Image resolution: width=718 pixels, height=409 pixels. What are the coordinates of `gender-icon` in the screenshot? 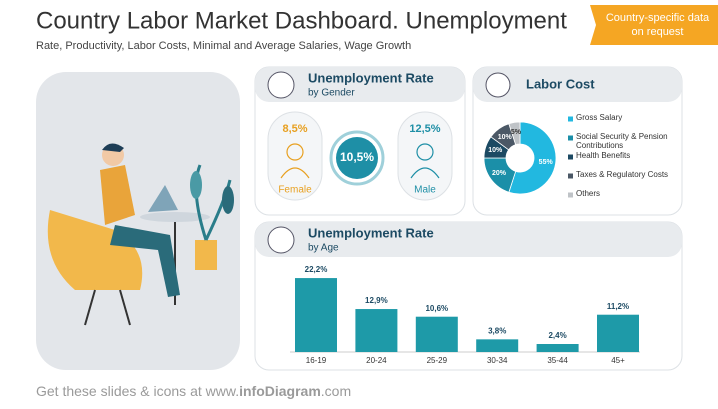 It's located at (281, 85).